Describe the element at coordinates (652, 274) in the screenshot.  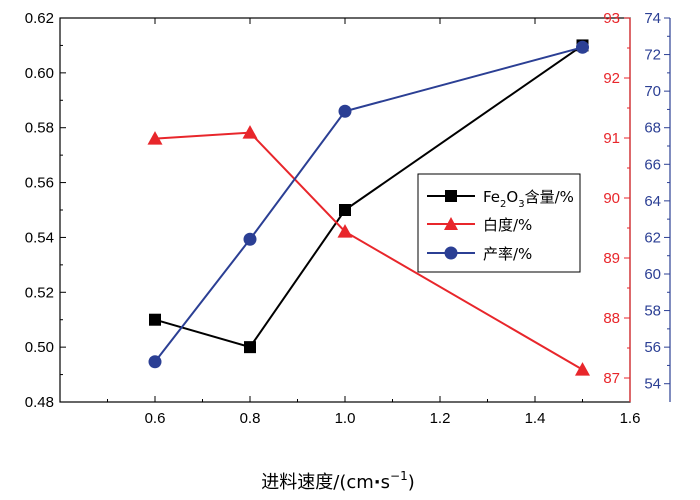
I see `y-right2-tick-label: 60` at that location.